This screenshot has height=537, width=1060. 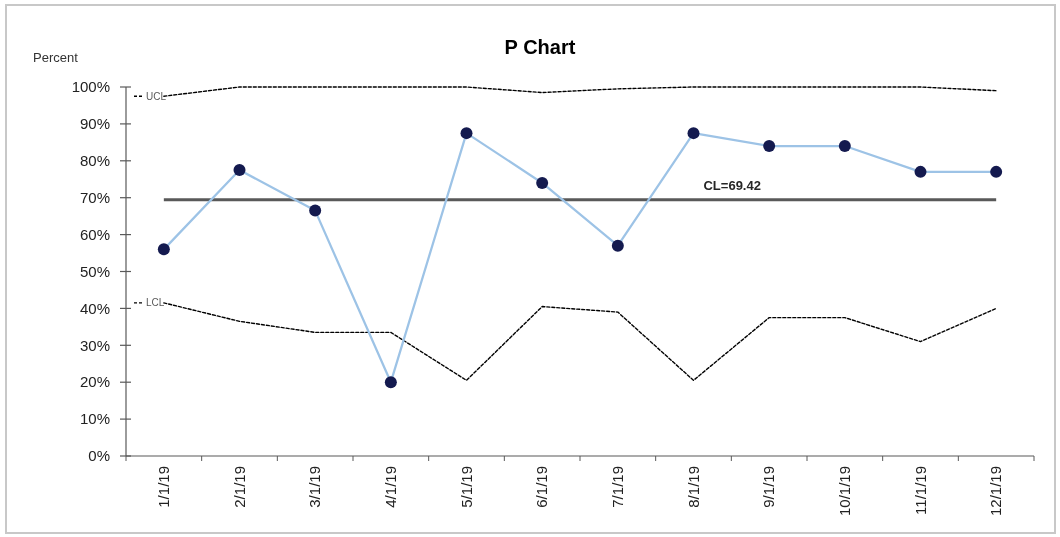 What do you see at coordinates (164, 487) in the screenshot?
I see `x-tick-label: 1/1/19` at bounding box center [164, 487].